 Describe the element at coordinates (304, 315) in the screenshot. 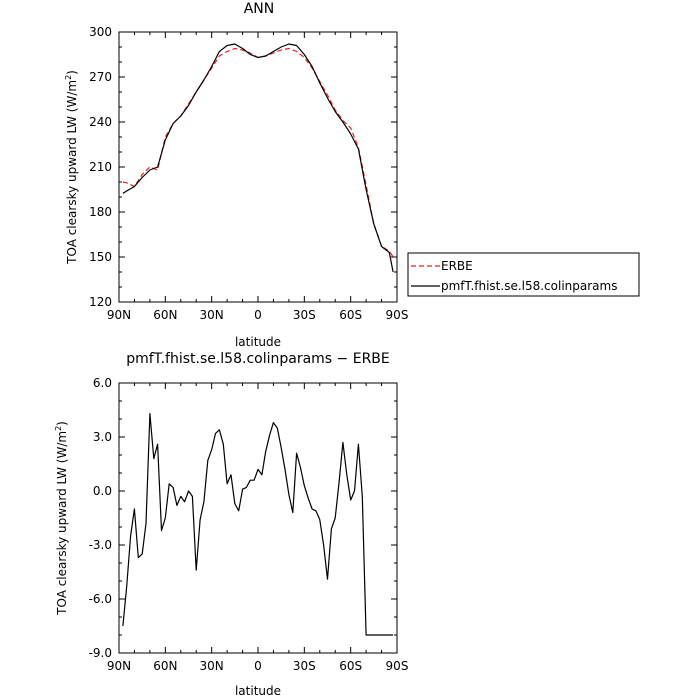

I see `top-x-tick-label: 30S` at that location.